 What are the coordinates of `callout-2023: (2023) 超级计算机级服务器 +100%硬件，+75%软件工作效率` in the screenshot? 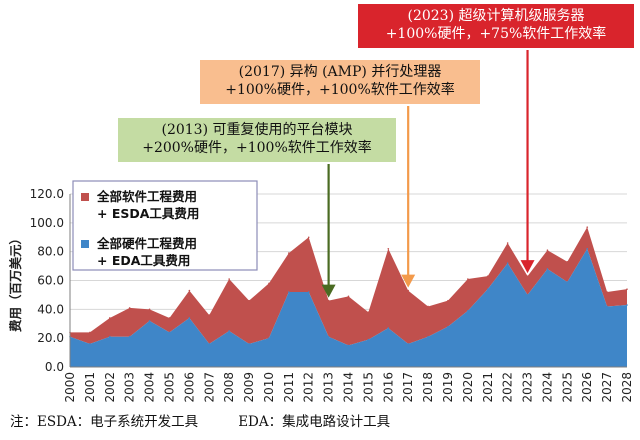 It's located at (496, 26).